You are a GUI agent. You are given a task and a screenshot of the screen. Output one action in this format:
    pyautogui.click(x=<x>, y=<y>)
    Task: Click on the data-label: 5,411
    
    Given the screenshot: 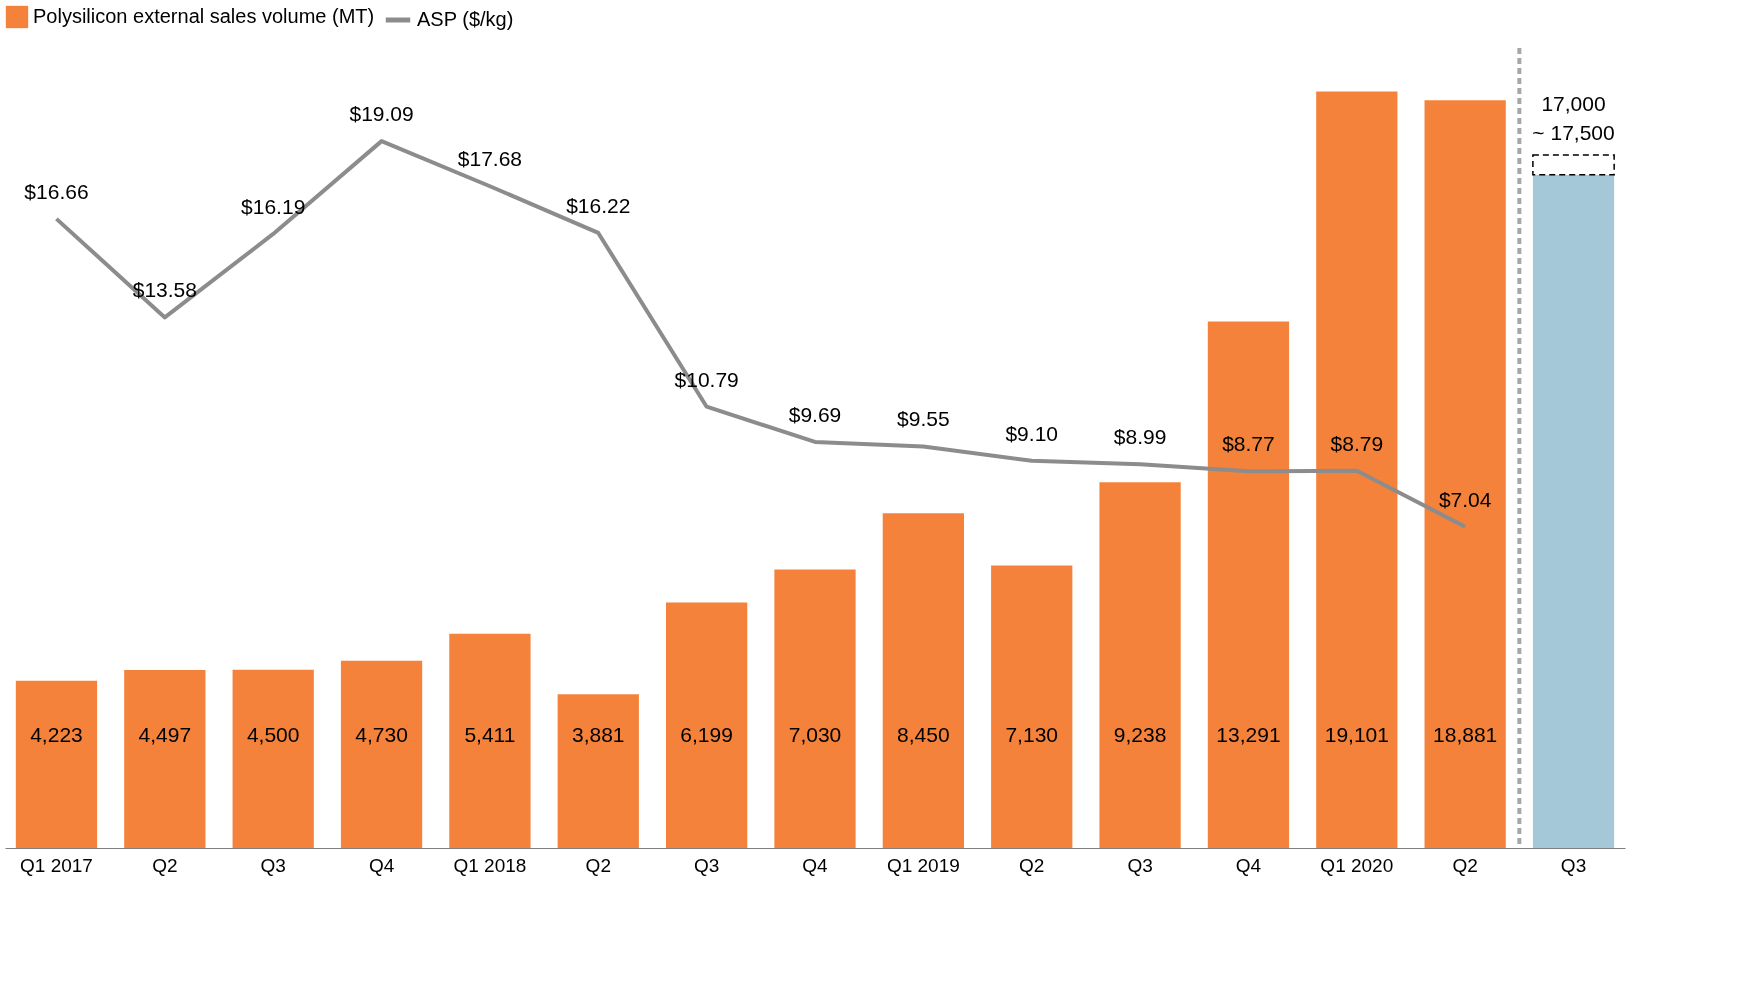 What is the action you would take?
    pyautogui.click(x=490, y=734)
    